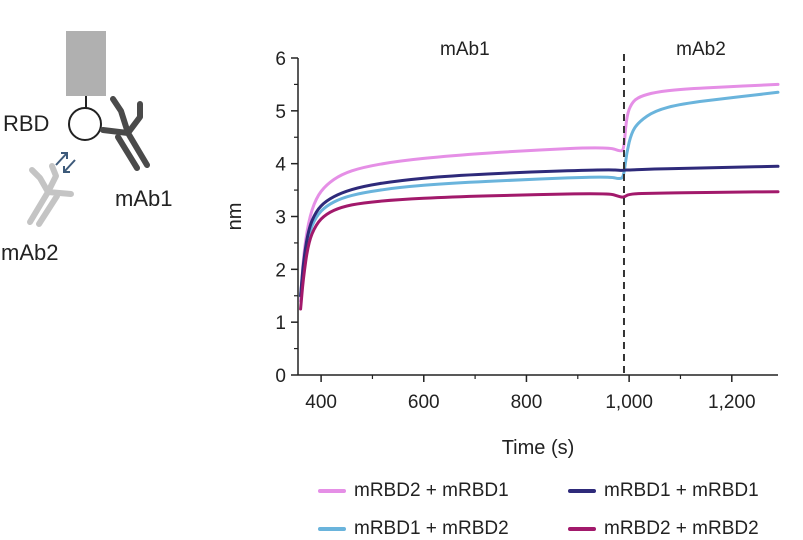  I want to click on legend-item: mRBD1 + mRBD1, so click(663, 491).